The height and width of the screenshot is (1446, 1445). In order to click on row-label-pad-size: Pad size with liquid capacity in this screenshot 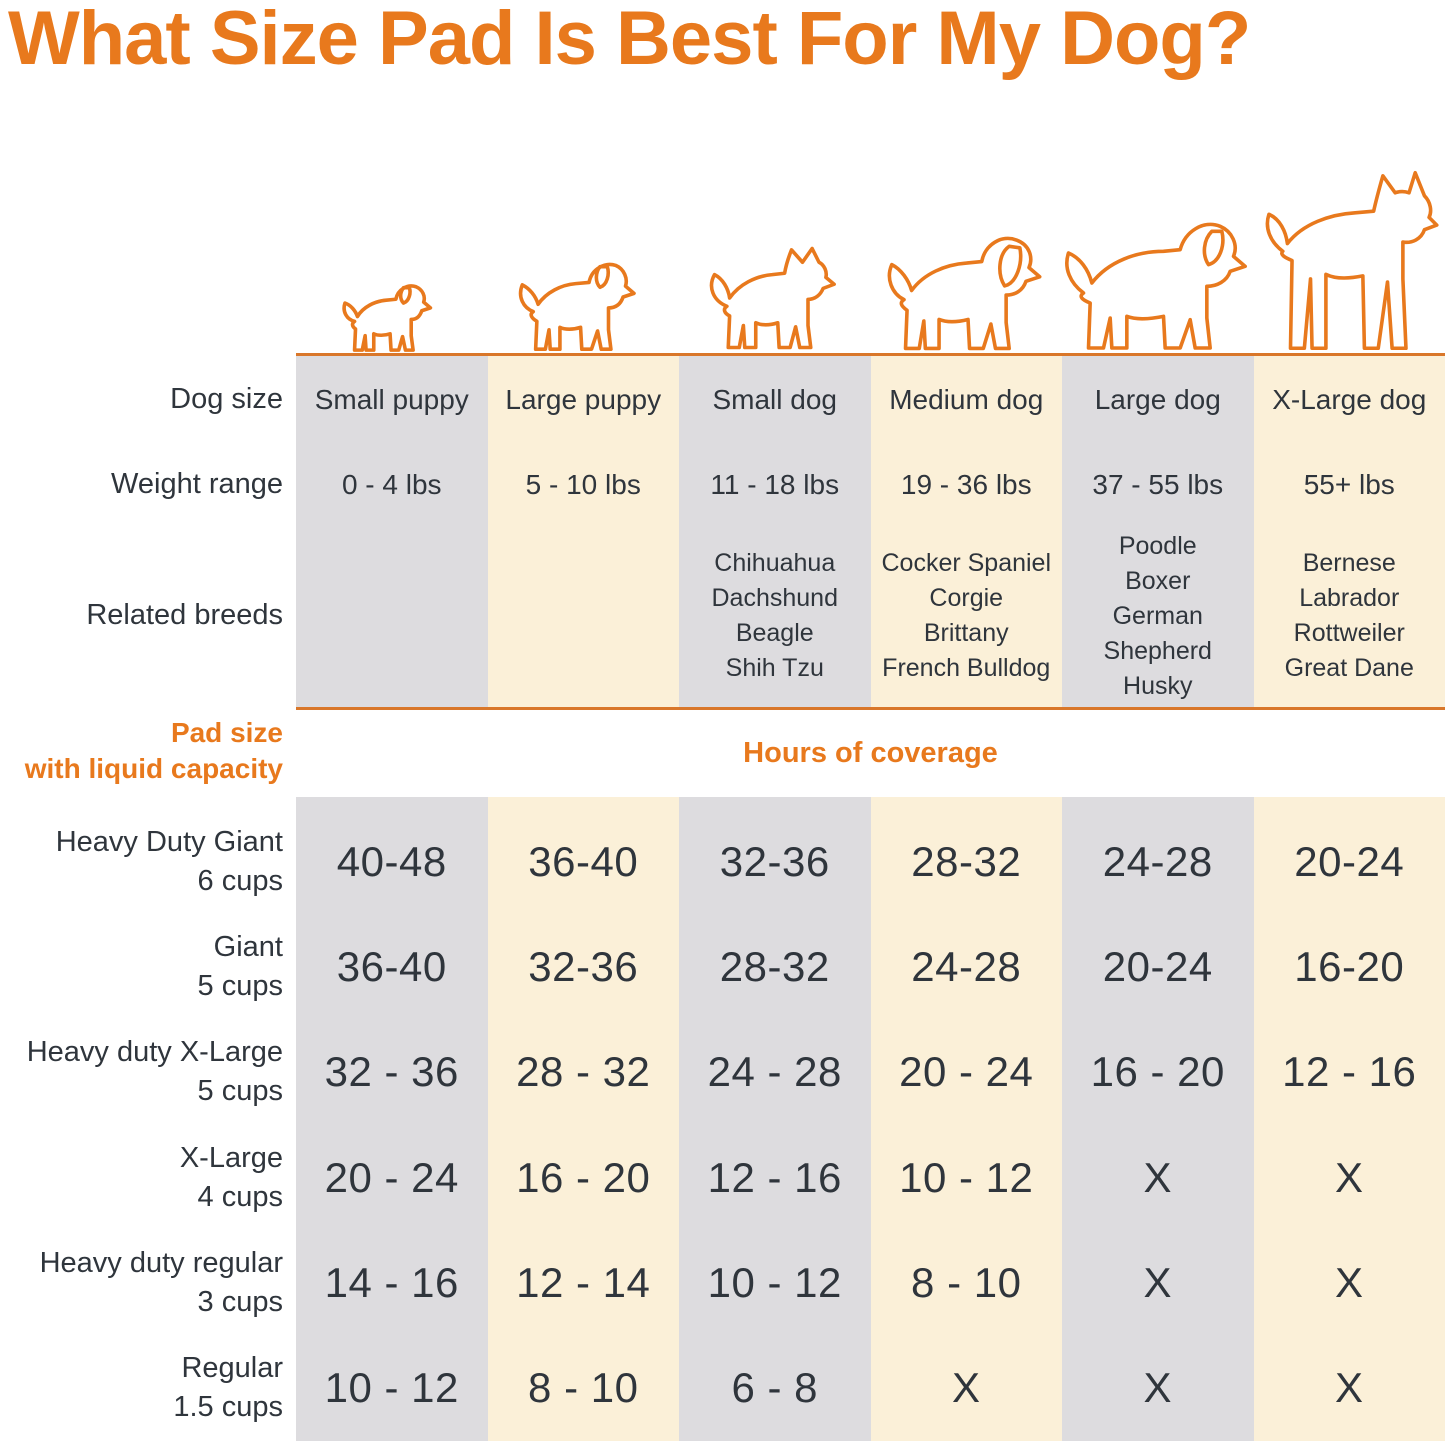, I will do `click(141, 751)`.